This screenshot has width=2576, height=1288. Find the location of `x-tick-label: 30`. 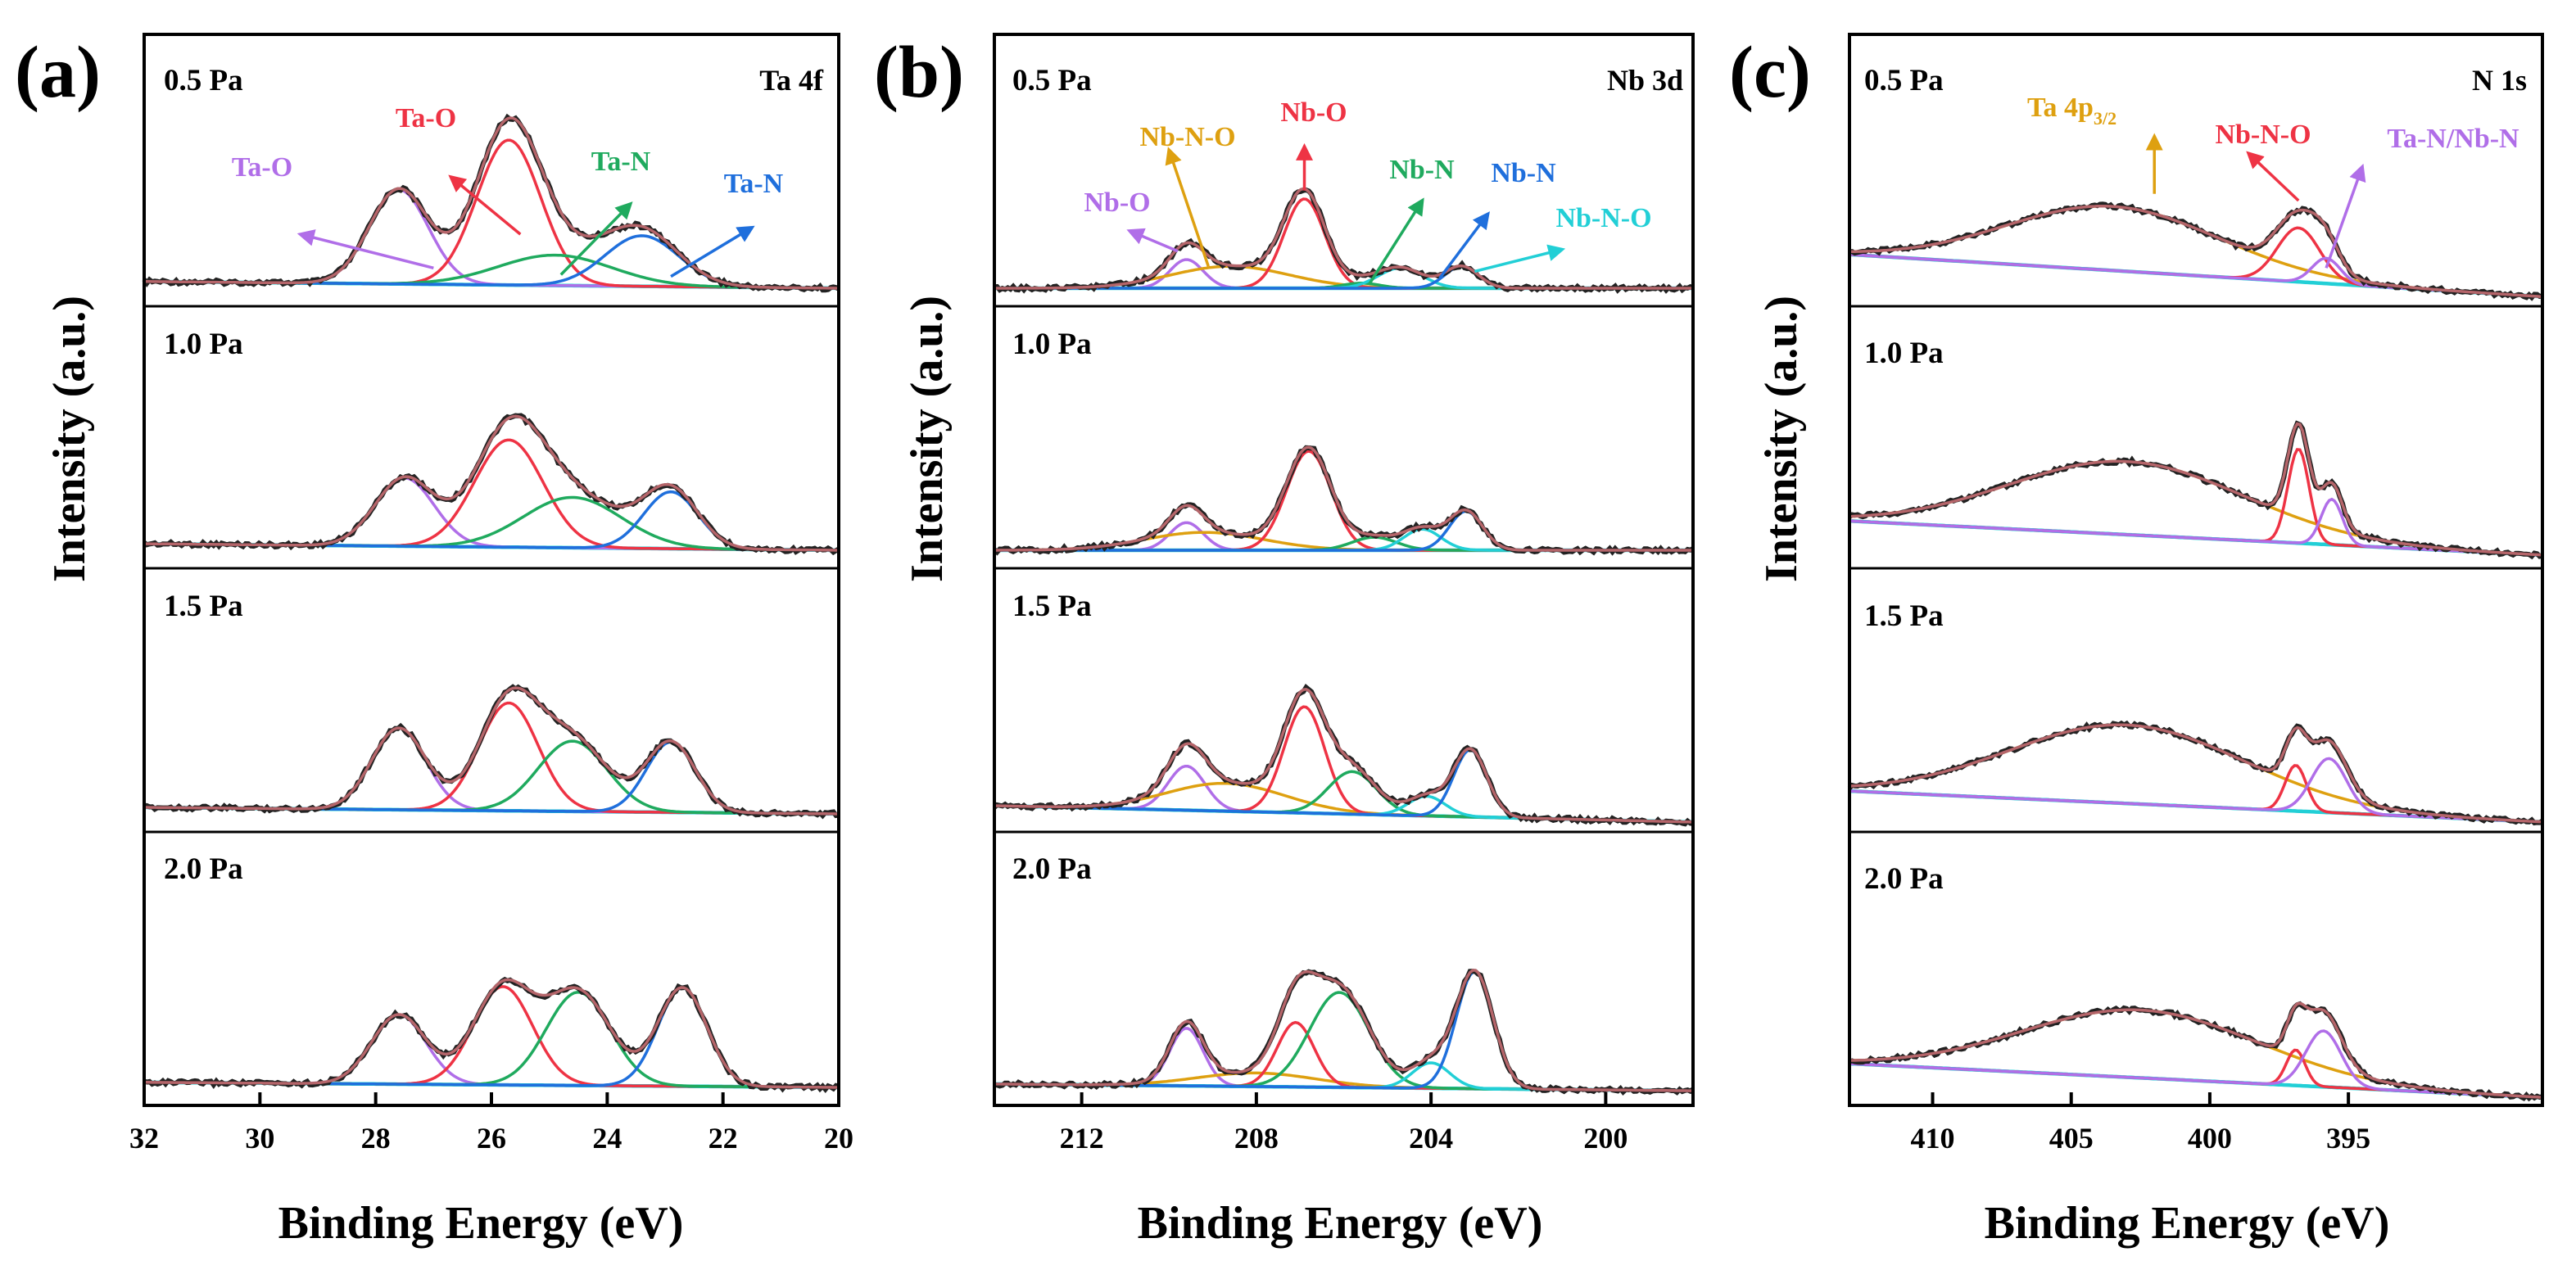

x-tick-label: 30 is located at coordinates (259, 1138).